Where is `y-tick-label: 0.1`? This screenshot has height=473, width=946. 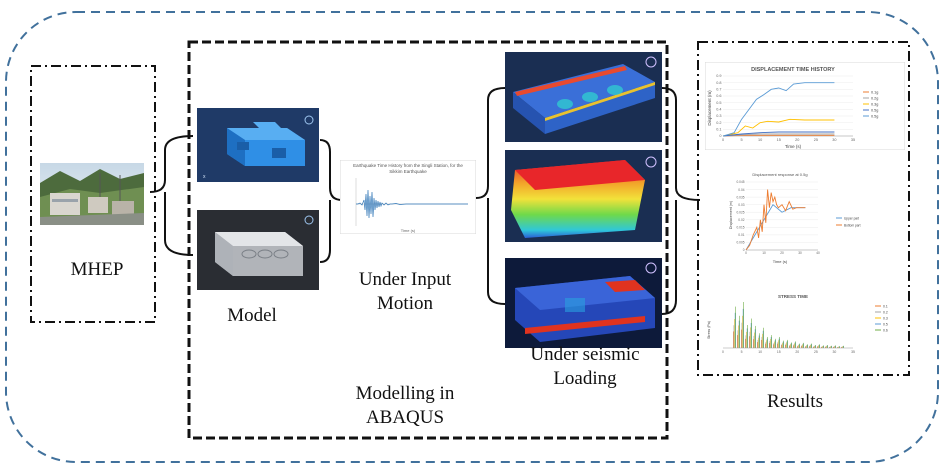 y-tick-label: 0.1 is located at coordinates (718, 130).